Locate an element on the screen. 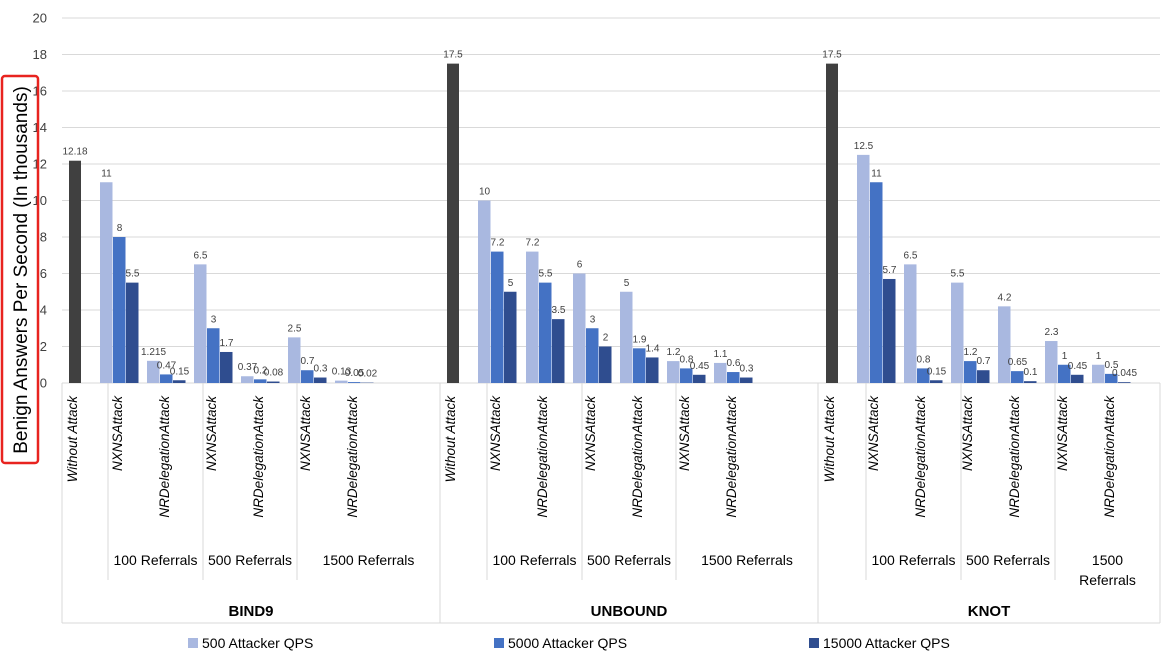  data-label: 1 is located at coordinates (1065, 356).